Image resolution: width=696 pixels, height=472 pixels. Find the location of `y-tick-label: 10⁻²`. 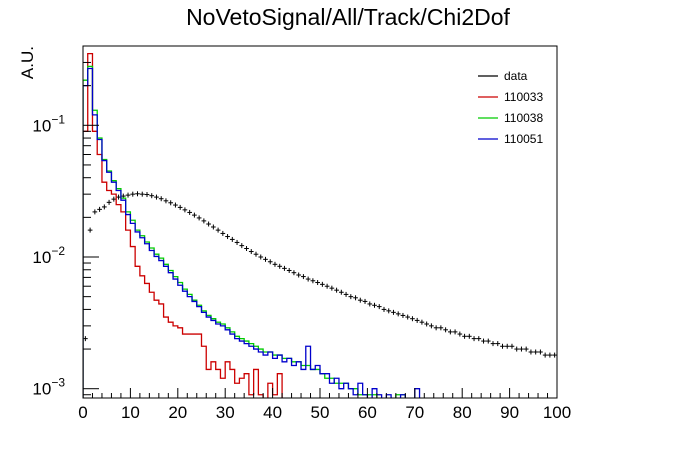

y-tick-label: 10⁻² is located at coordinates (48, 255).